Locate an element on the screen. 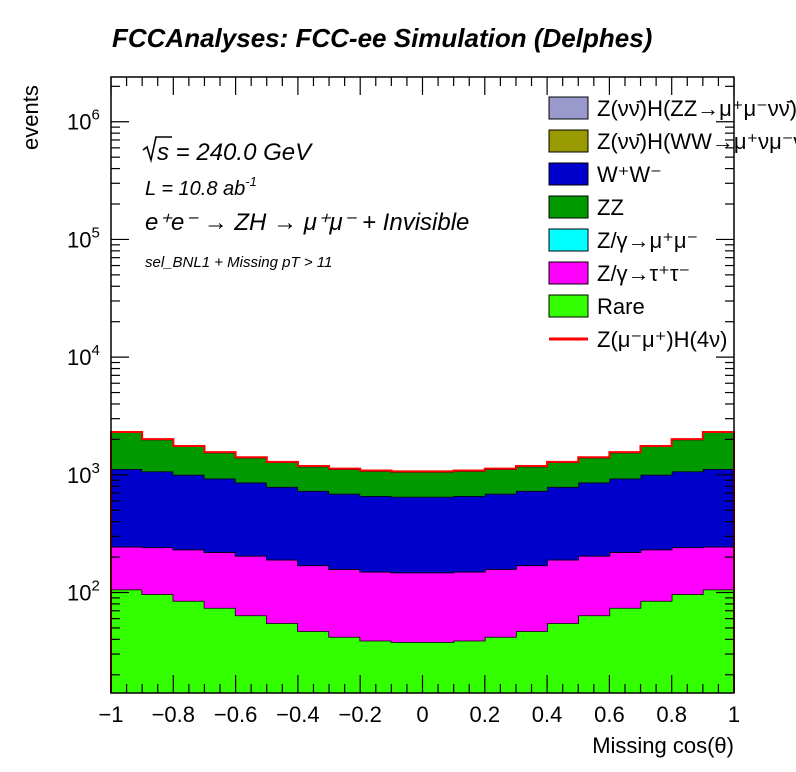 The image size is (796, 772). legend-label: W⁺W⁻ is located at coordinates (629, 174).